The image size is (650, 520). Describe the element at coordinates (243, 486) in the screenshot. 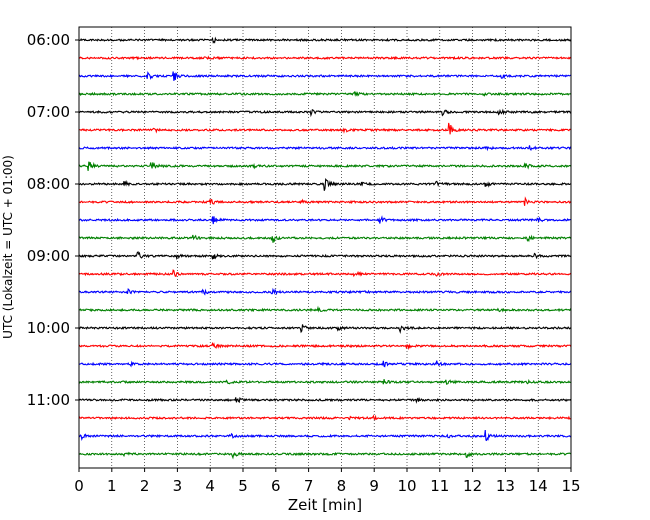

I see `x-tick-label: 5` at that location.